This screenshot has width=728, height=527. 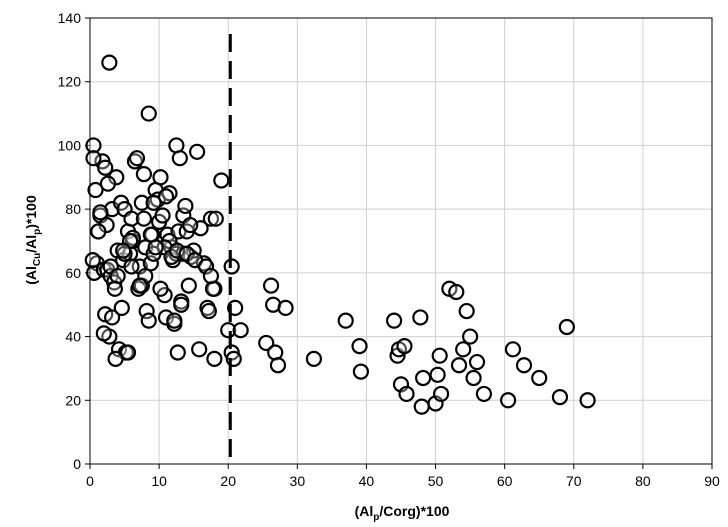 I want to click on x-axis-title: (Alp/Corg)*100, so click(x=402, y=513).